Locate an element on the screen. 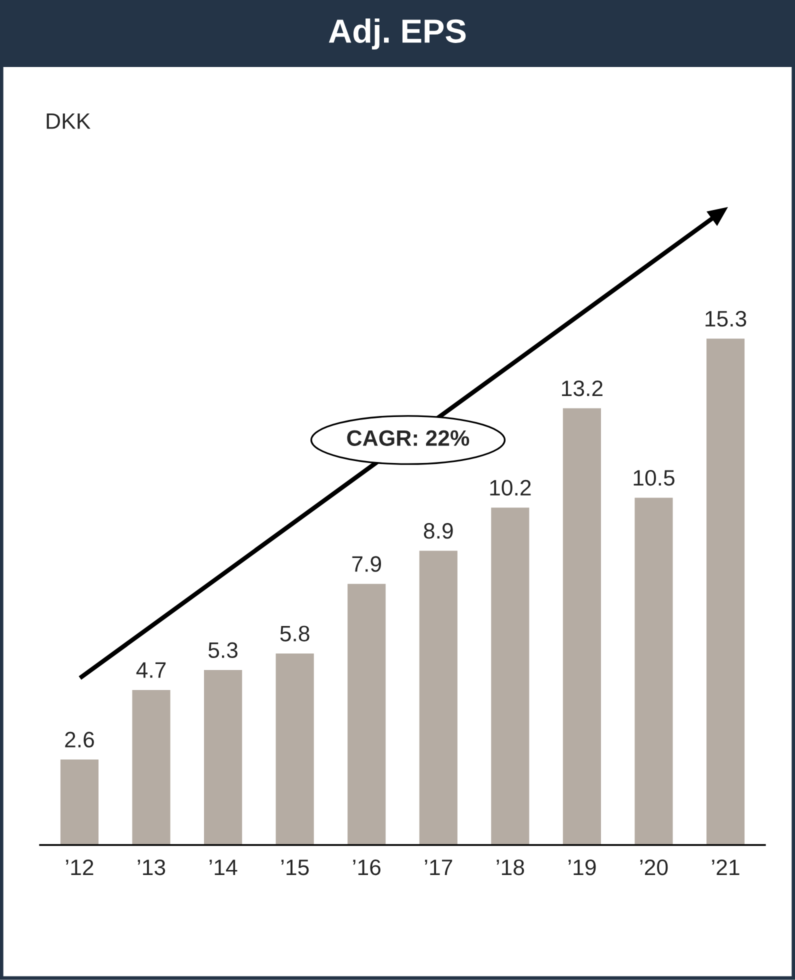 Image resolution: width=795 pixels, height=980 pixels. x-tick-label: ’17 is located at coordinates (438, 867).